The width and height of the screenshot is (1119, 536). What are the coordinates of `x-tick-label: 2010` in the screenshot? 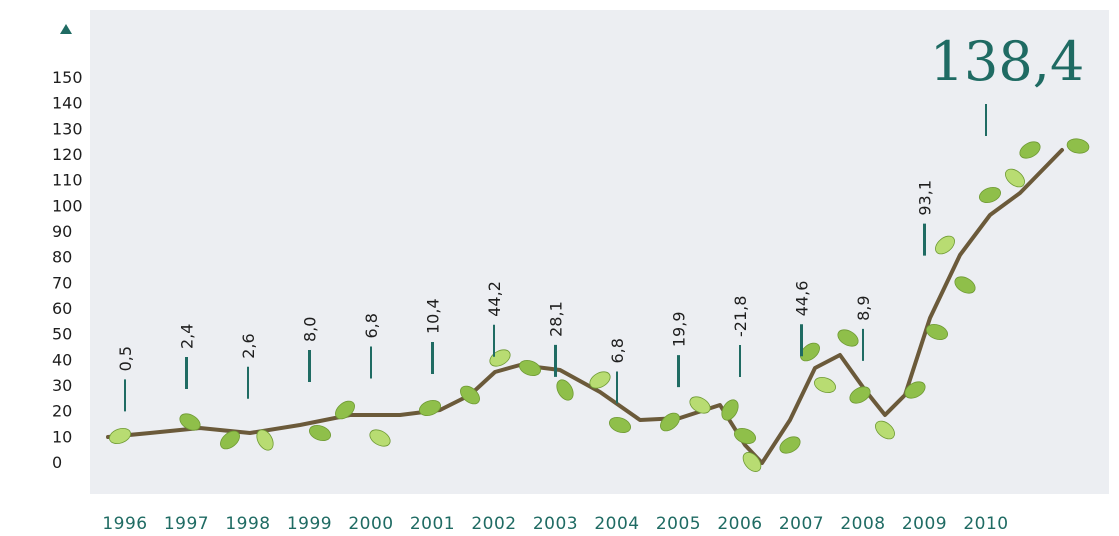 It's located at (985, 524).